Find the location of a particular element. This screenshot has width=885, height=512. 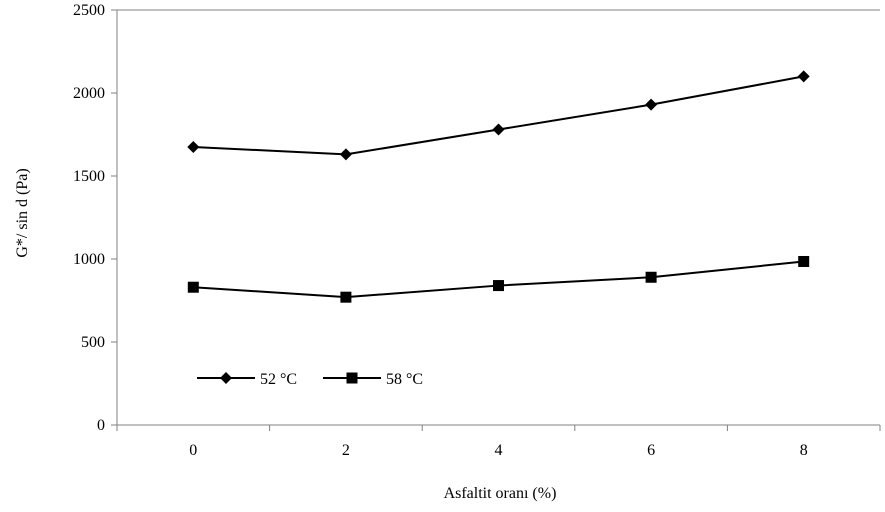

x-tick-label: 6 is located at coordinates (651, 450).